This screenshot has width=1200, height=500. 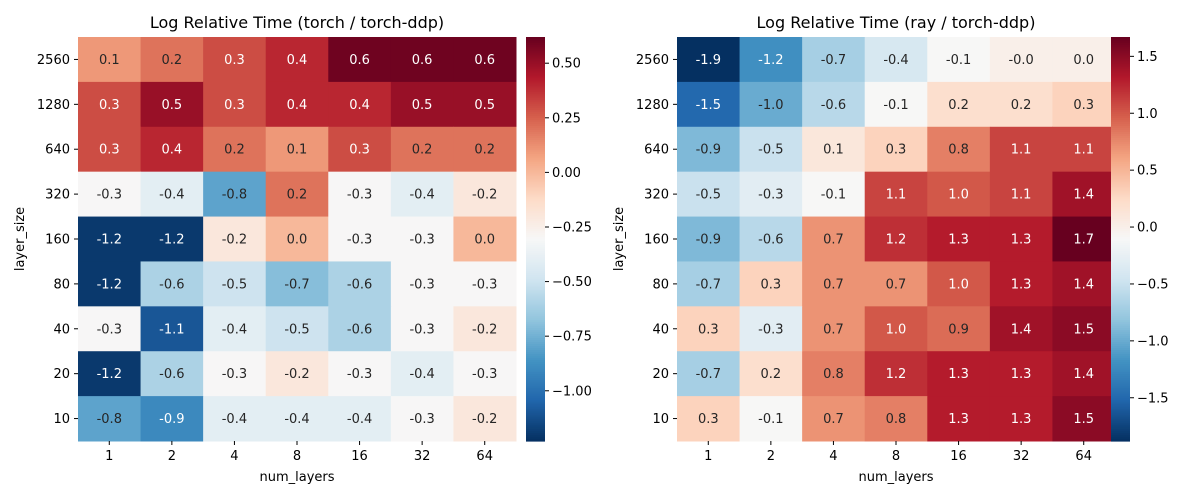 What do you see at coordinates (833, 240) in the screenshot?
I see `cell-annotation: 0.7` at bounding box center [833, 240].